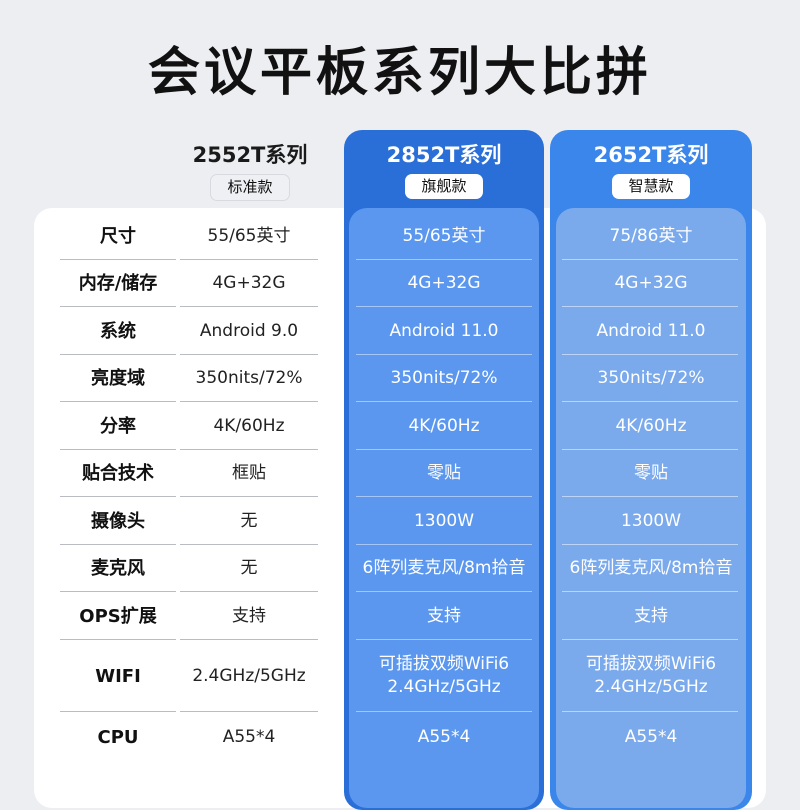 This screenshot has width=800, height=810. Describe the element at coordinates (118, 676) in the screenshot. I see `row-label: WIFI` at that location.